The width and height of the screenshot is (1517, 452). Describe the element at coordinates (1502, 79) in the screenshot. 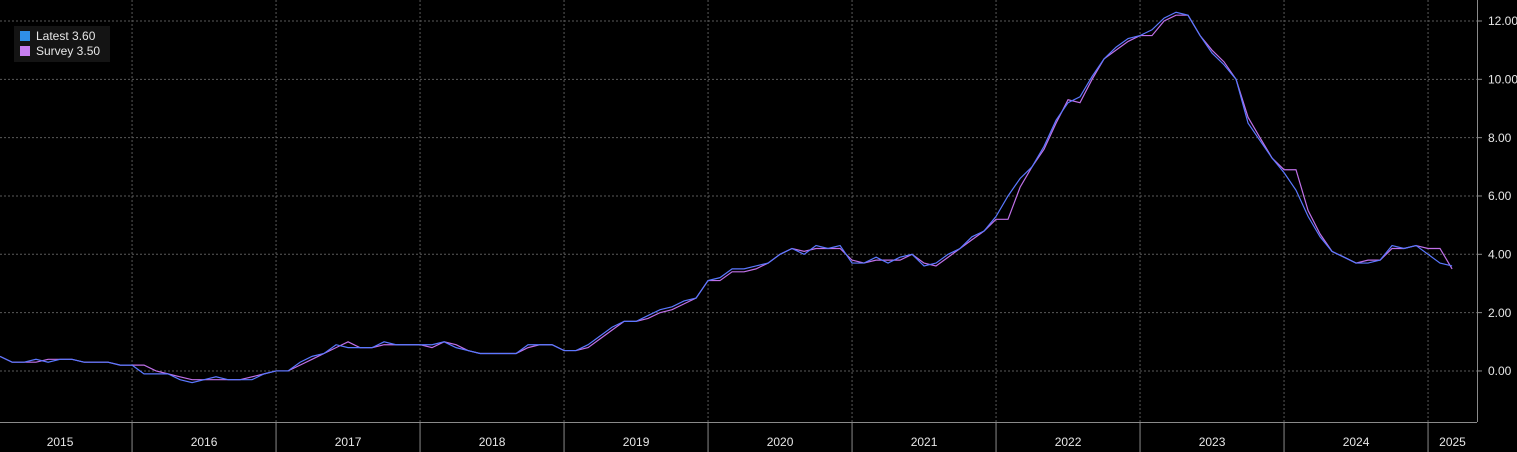

I see `y-tick-label: 10.00` at that location.